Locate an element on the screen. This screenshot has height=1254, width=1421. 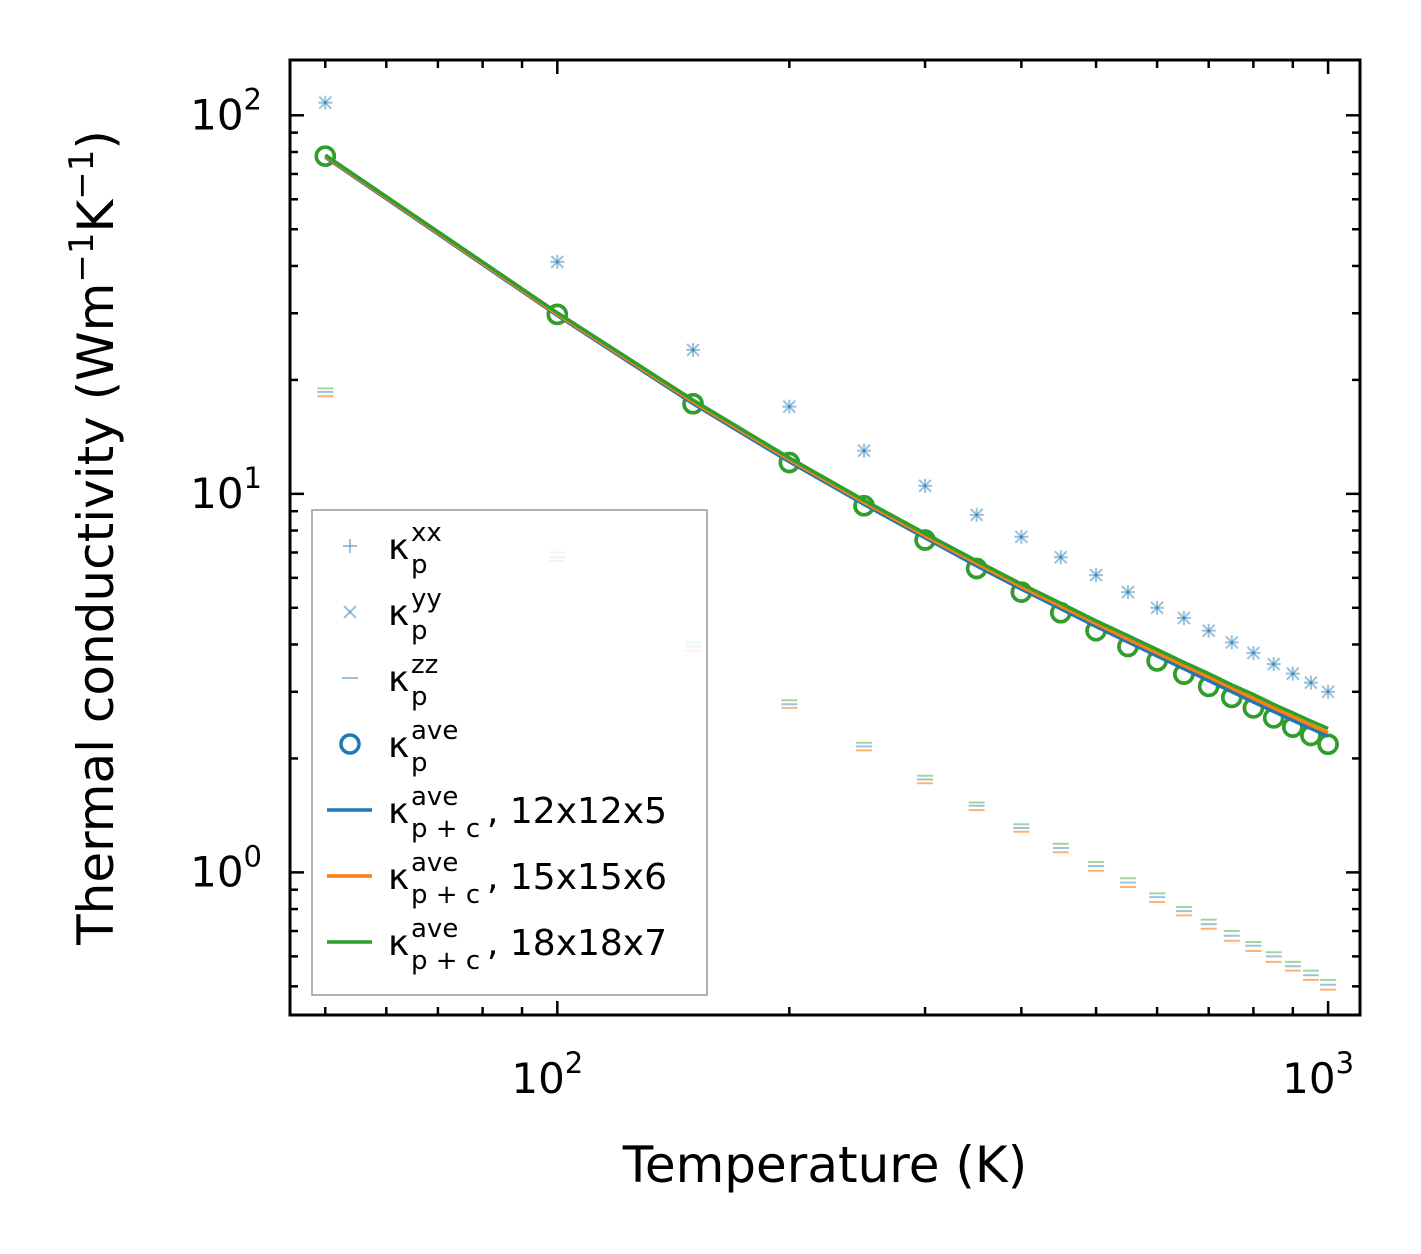
legend-label: κp + cave, 15x15x6 is located at coordinates (527, 879).